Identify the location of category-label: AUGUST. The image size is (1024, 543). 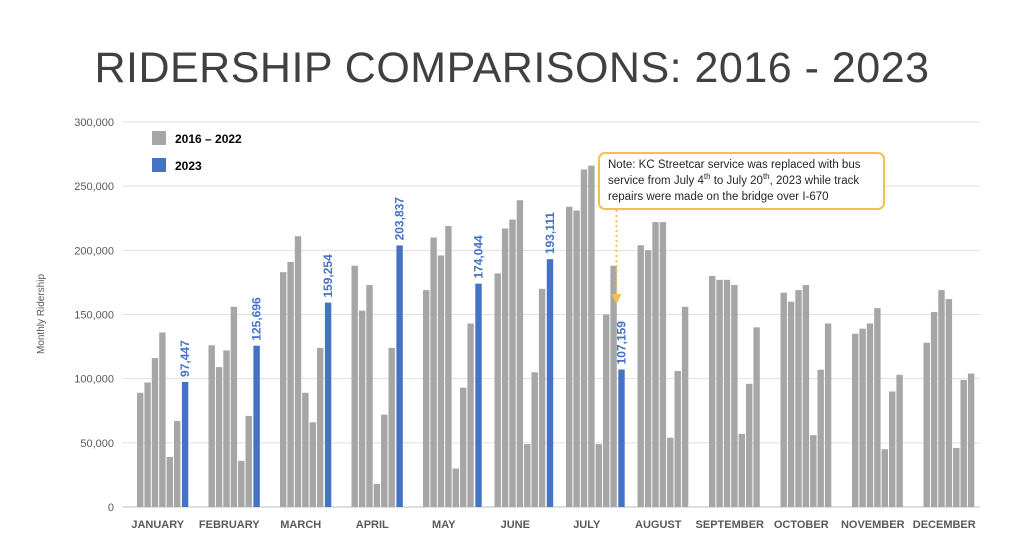
(658, 525).